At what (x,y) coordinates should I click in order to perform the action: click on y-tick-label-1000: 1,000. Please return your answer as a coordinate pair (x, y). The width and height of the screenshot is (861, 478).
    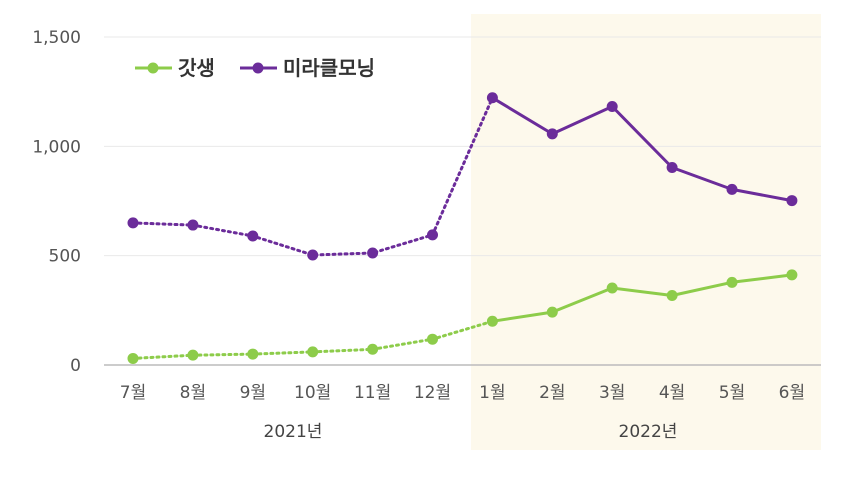
    Looking at the image, I should click on (56, 147).